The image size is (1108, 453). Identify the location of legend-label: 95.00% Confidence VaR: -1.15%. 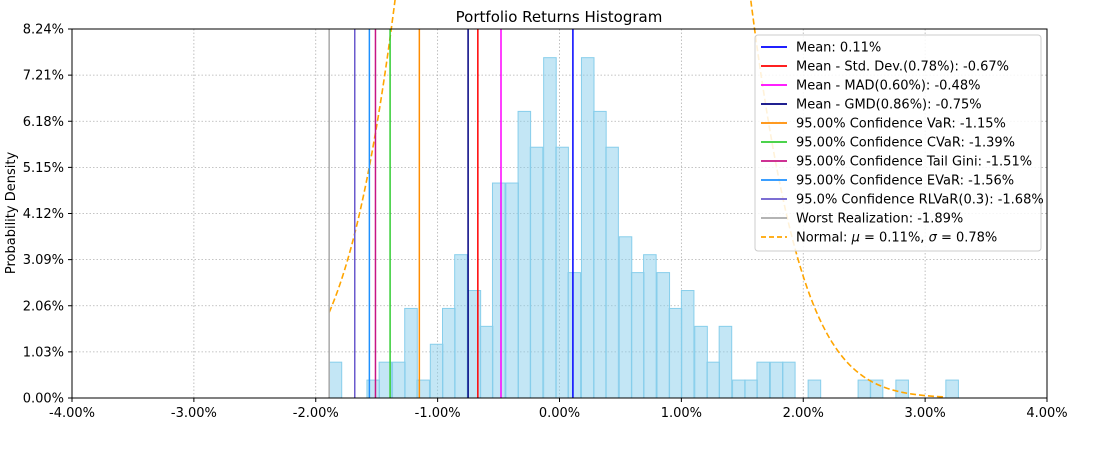
(901, 124).